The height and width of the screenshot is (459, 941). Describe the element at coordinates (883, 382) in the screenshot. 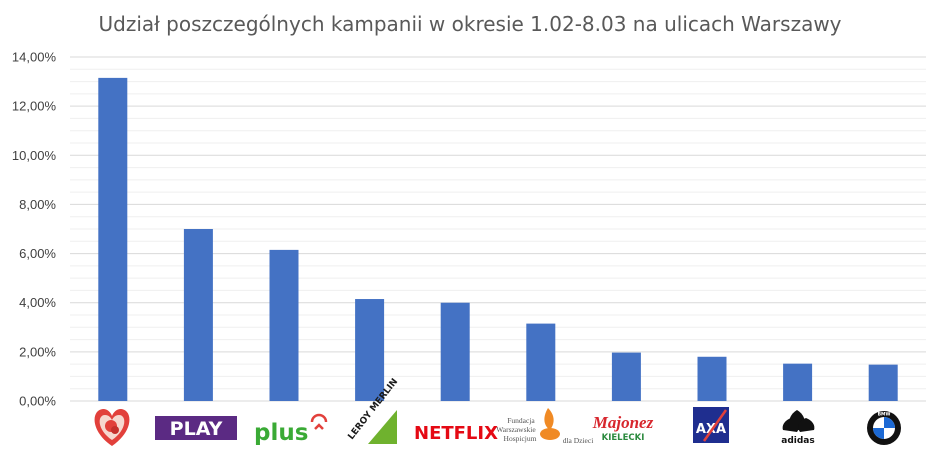

I see `bar-bmw-logo` at that location.